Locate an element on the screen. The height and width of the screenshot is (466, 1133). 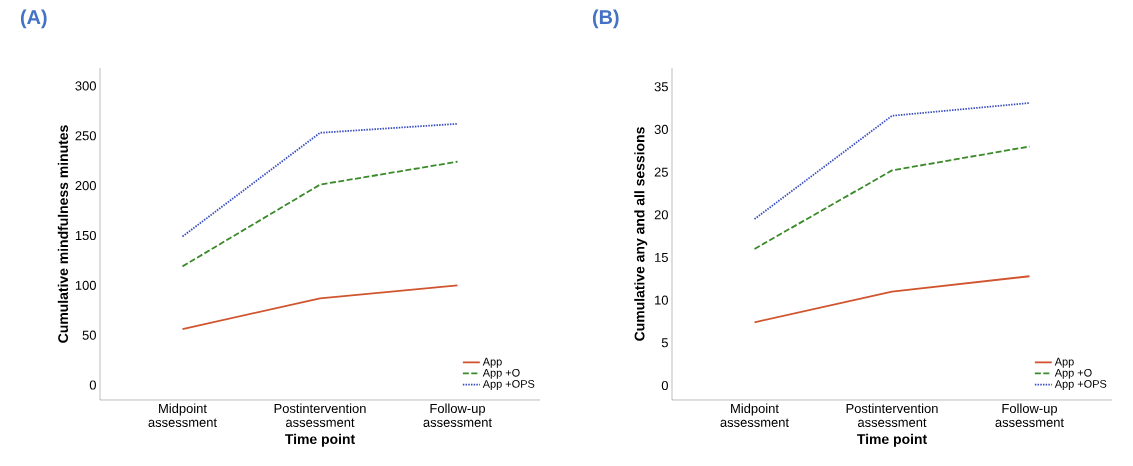
chart-title: (A) is located at coordinates (33, 19).